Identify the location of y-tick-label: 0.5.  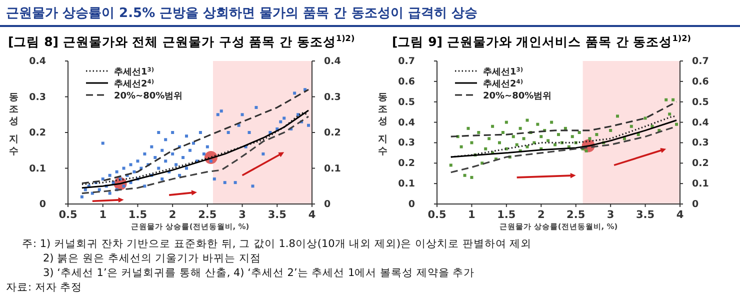
(406, 102).